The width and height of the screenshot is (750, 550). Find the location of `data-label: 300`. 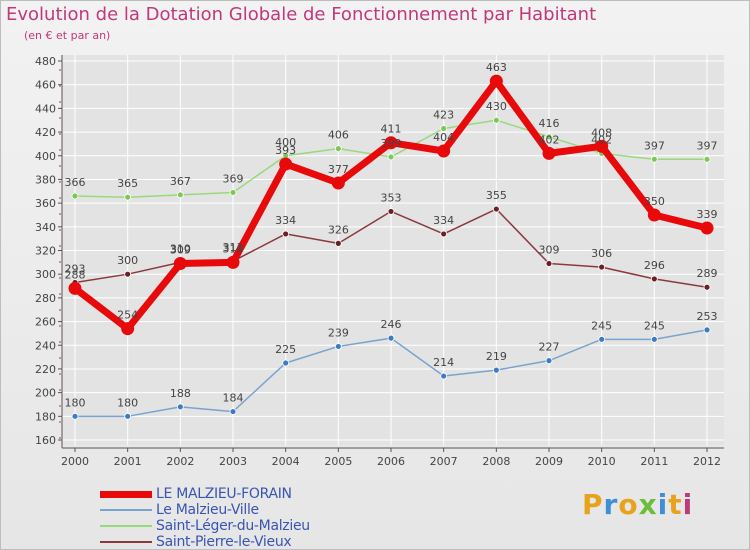

data-label: 300 is located at coordinates (127, 260).